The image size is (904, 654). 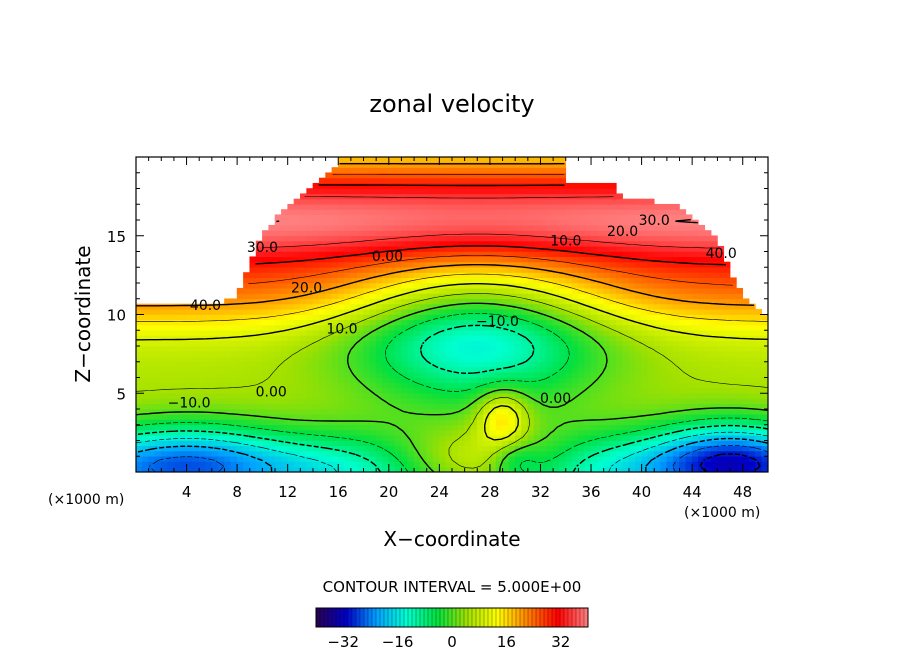 I want to click on contour-line, so click(x=452, y=297).